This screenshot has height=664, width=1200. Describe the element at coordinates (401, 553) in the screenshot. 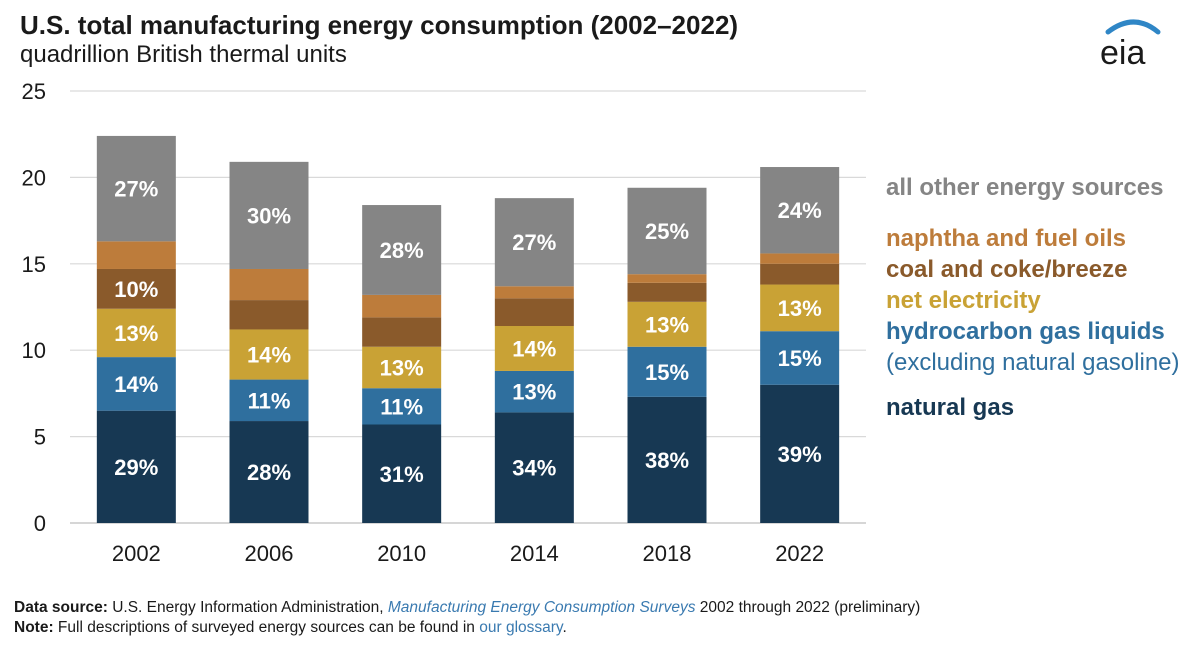

I see `x-tick-label: 2010` at that location.